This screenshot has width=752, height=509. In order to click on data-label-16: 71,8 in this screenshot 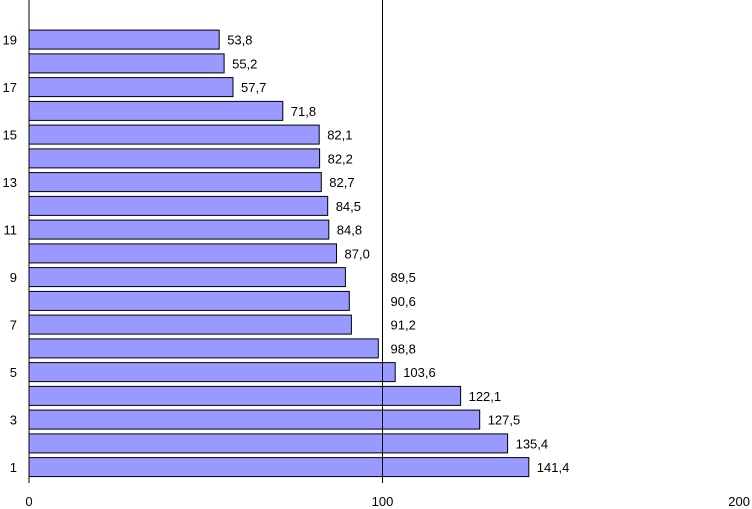, I will do `click(303, 111)`.